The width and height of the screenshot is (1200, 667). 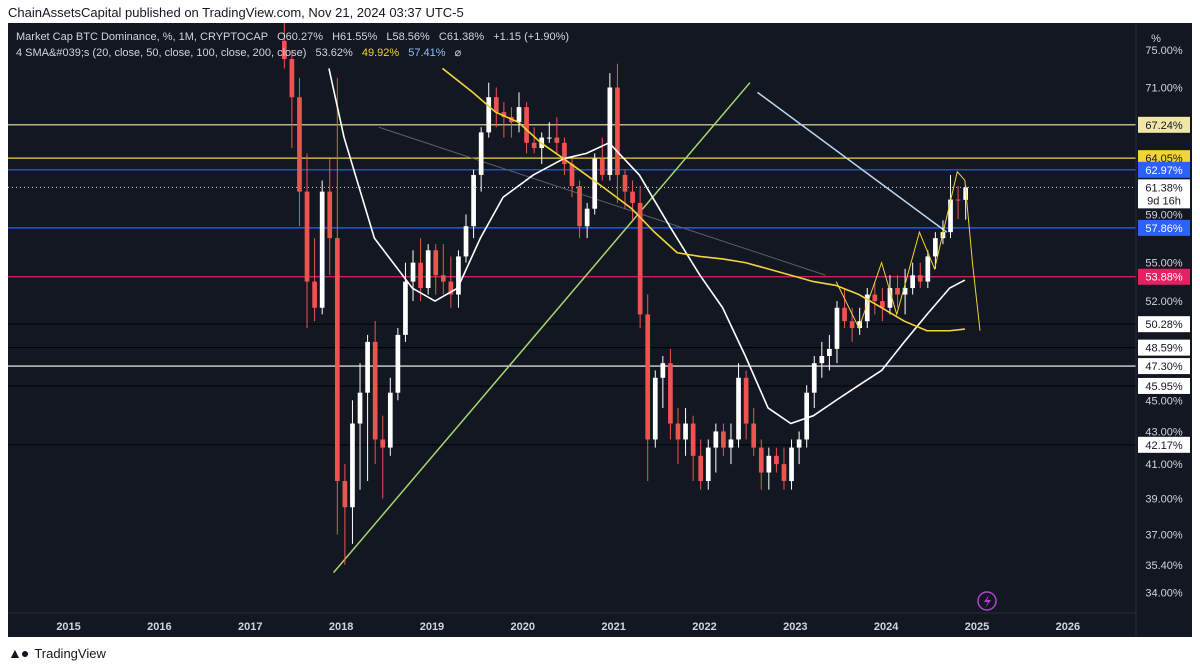 I want to click on tradingview-logo: ▲● TradingView, so click(x=57, y=653).